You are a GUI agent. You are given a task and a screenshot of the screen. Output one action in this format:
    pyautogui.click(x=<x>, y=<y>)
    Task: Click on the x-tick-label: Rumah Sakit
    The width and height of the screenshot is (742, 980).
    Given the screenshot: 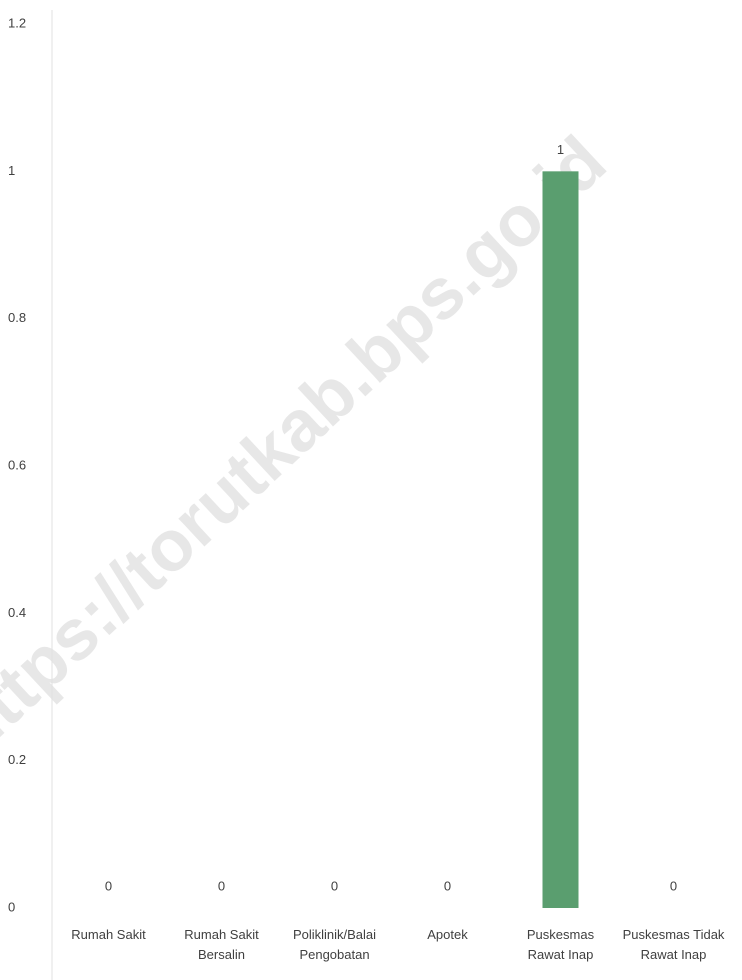 What is the action you would take?
    pyautogui.click(x=108, y=934)
    